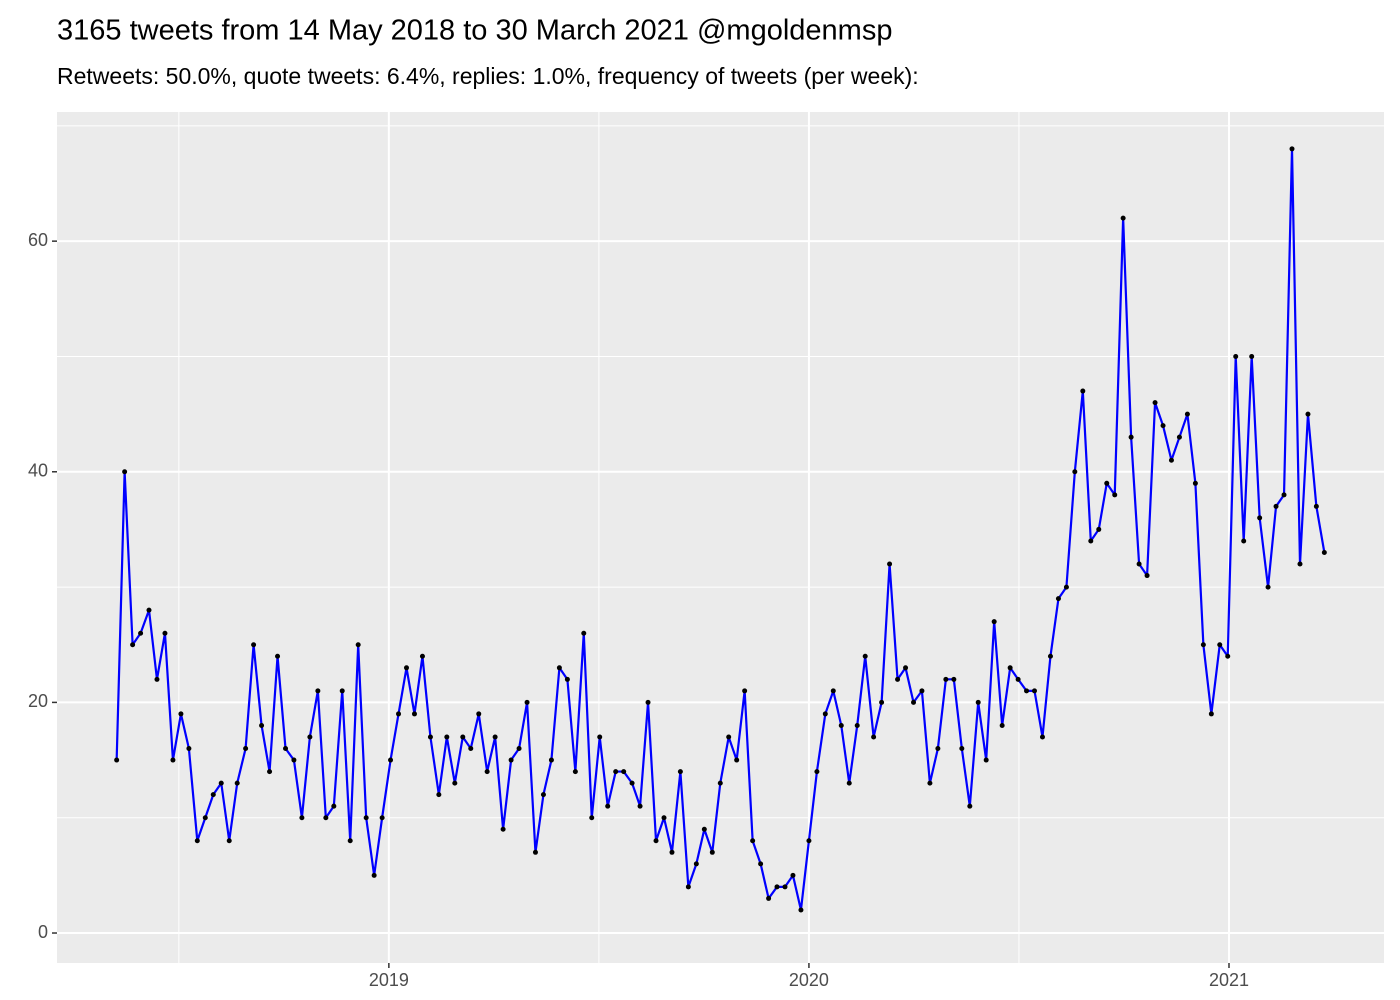 The height and width of the screenshot is (1000, 1400). Describe the element at coordinates (38, 701) in the screenshot. I see `y-tick-label: 20` at that location.